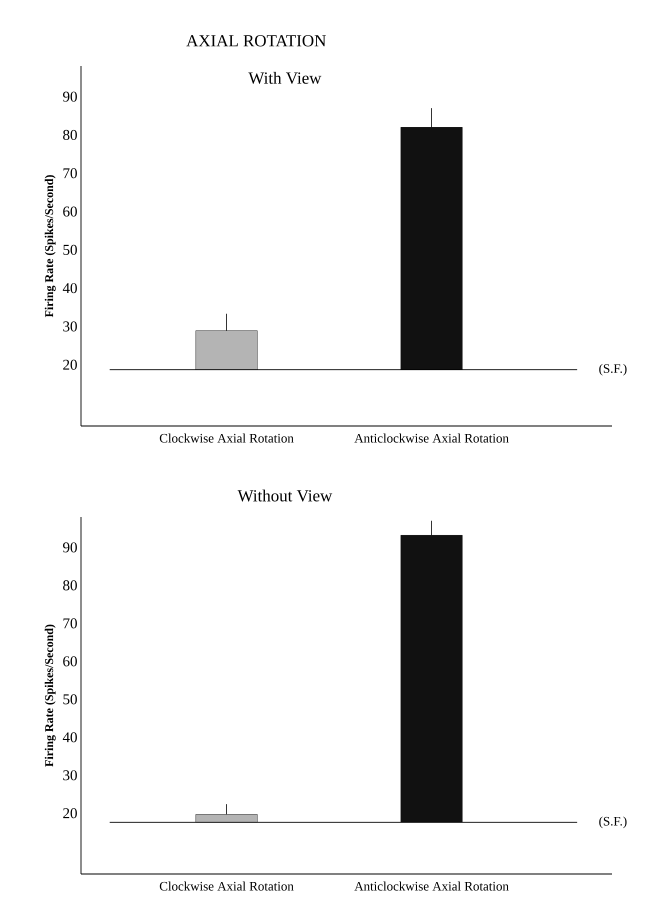 Image resolution: width=662 pixels, height=910 pixels. Describe the element at coordinates (285, 78) in the screenshot. I see `chart-subtitle: With View` at that location.